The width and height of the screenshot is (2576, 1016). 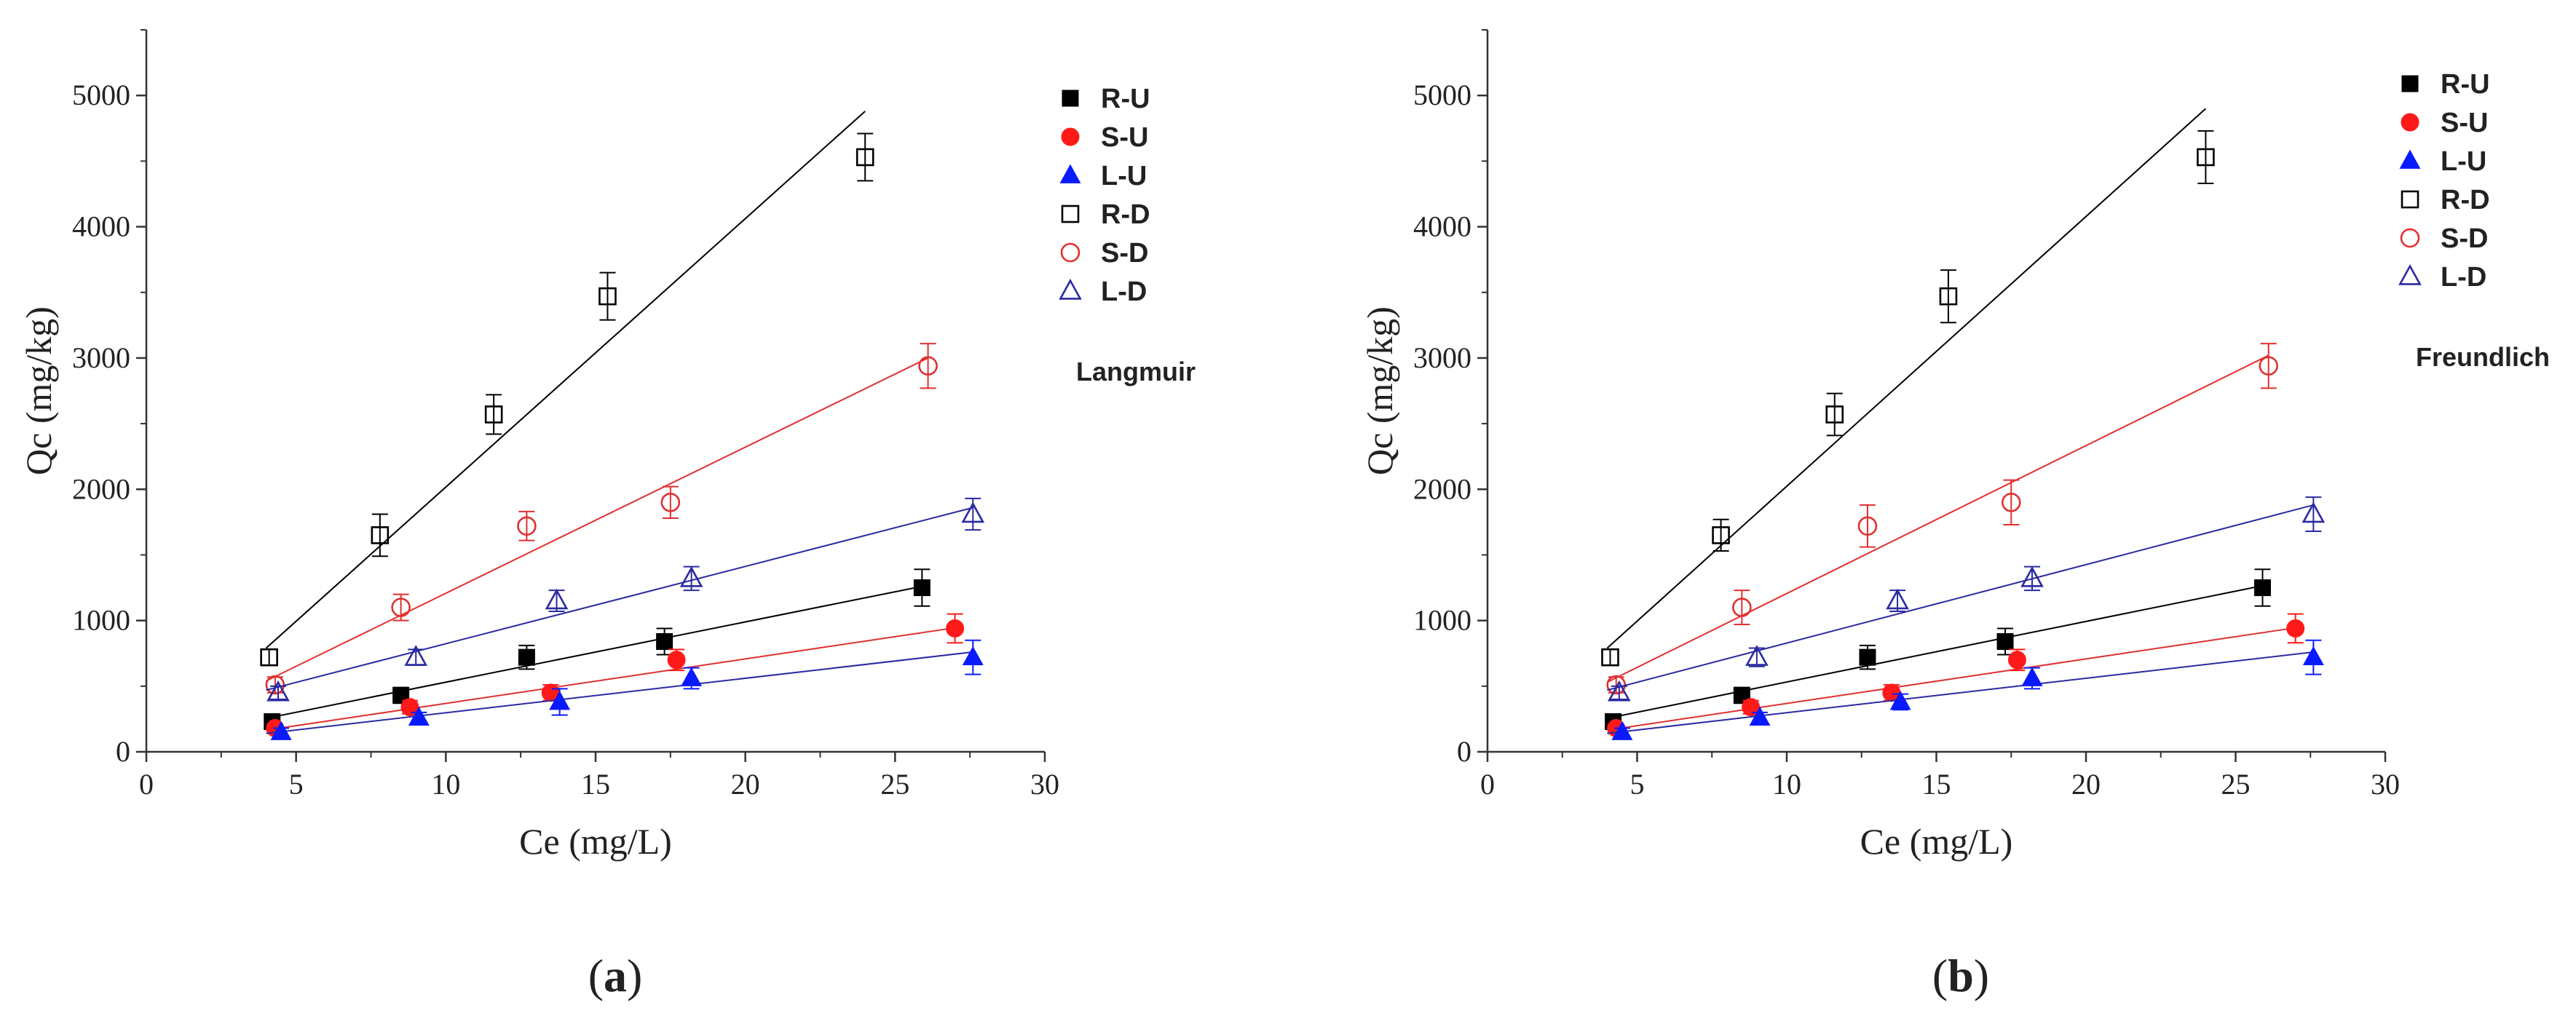 I want to click on legend-label-r-d: R-D, so click(x=2465, y=200).